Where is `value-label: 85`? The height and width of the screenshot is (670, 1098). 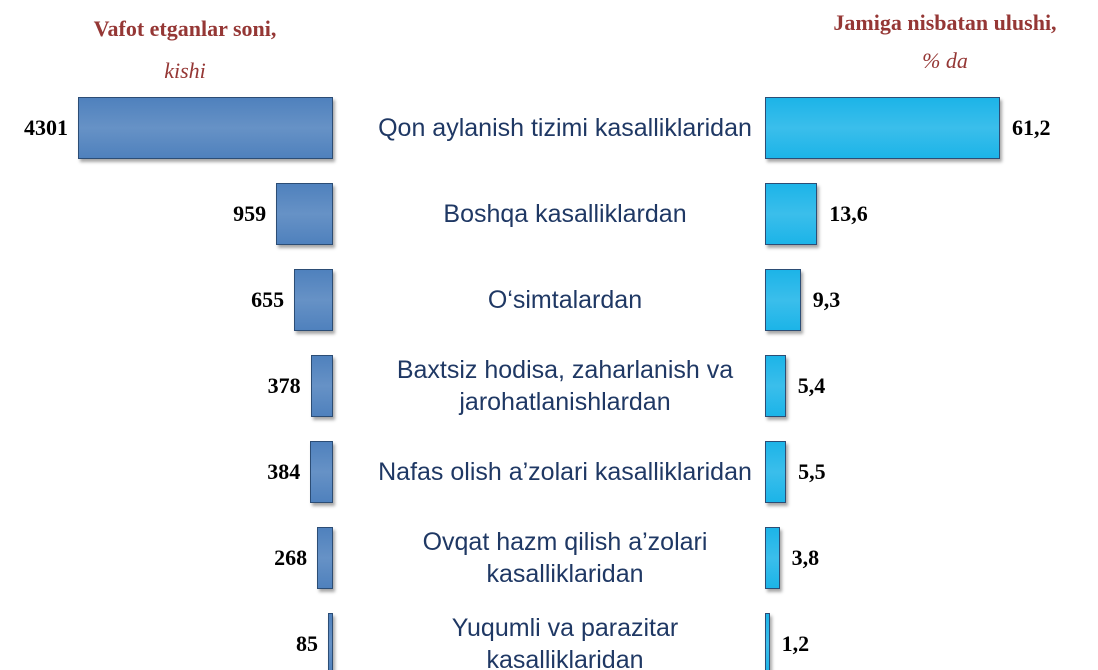
value-label: 85 is located at coordinates (306, 643).